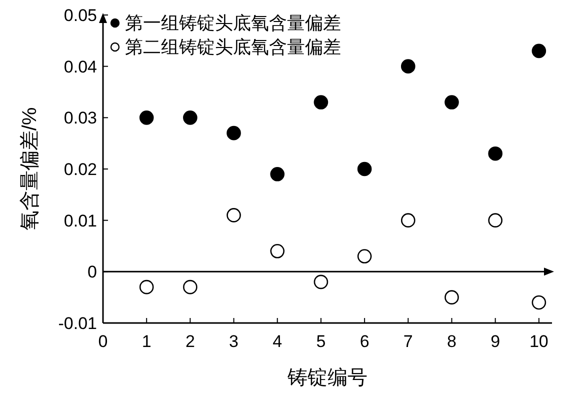 The height and width of the screenshot is (394, 578). I want to click on x-tick-label: 2, so click(190, 341).